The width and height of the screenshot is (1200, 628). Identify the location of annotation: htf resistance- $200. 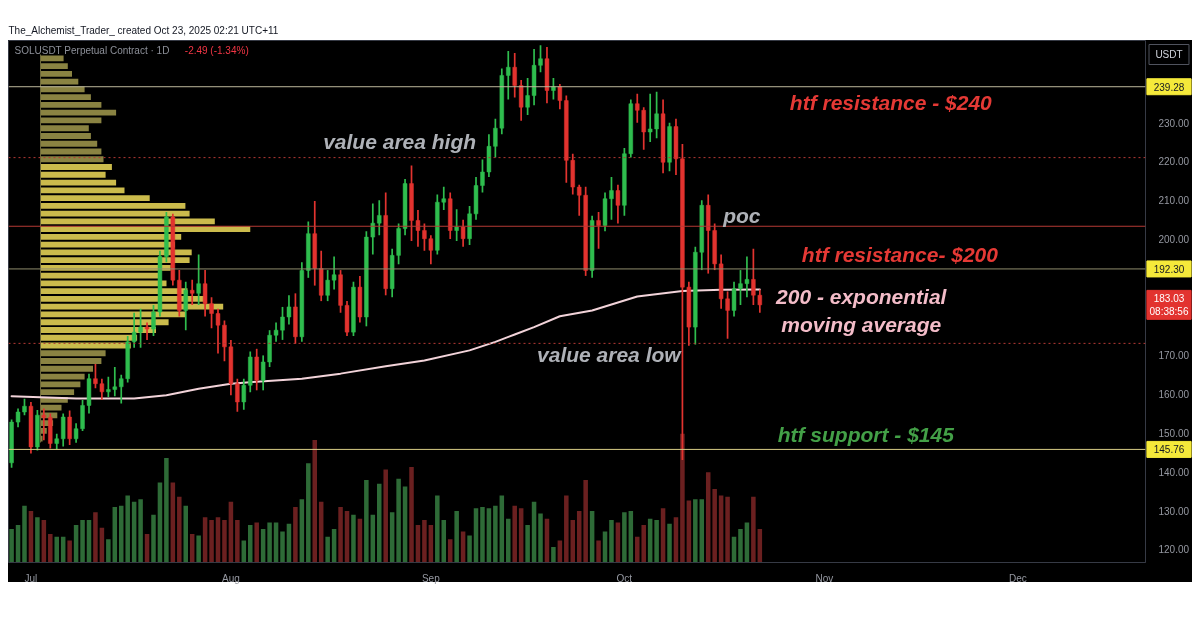
(900, 255).